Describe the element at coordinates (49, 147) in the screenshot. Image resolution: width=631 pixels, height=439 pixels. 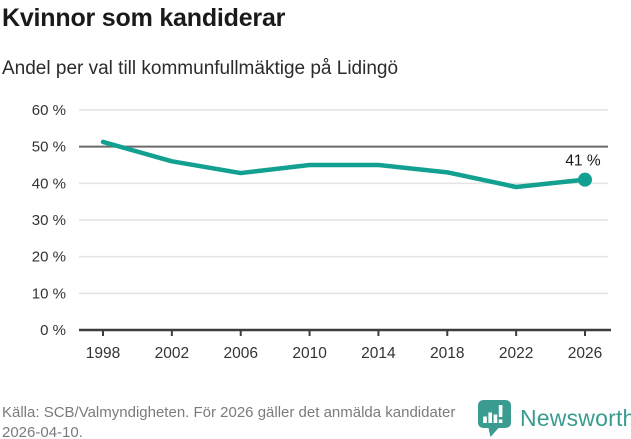
I see `y-tick-label: 50 %` at that location.